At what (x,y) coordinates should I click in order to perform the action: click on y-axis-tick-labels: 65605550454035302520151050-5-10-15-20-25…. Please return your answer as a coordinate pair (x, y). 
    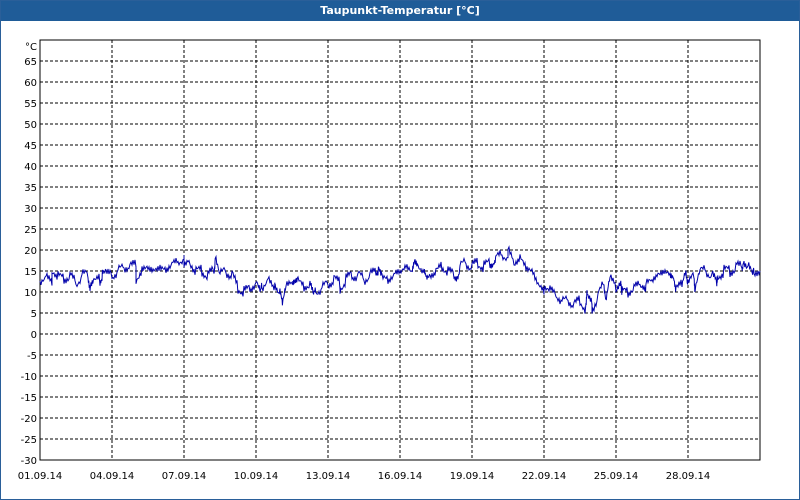
    Looking at the image, I should click on (29, 262).